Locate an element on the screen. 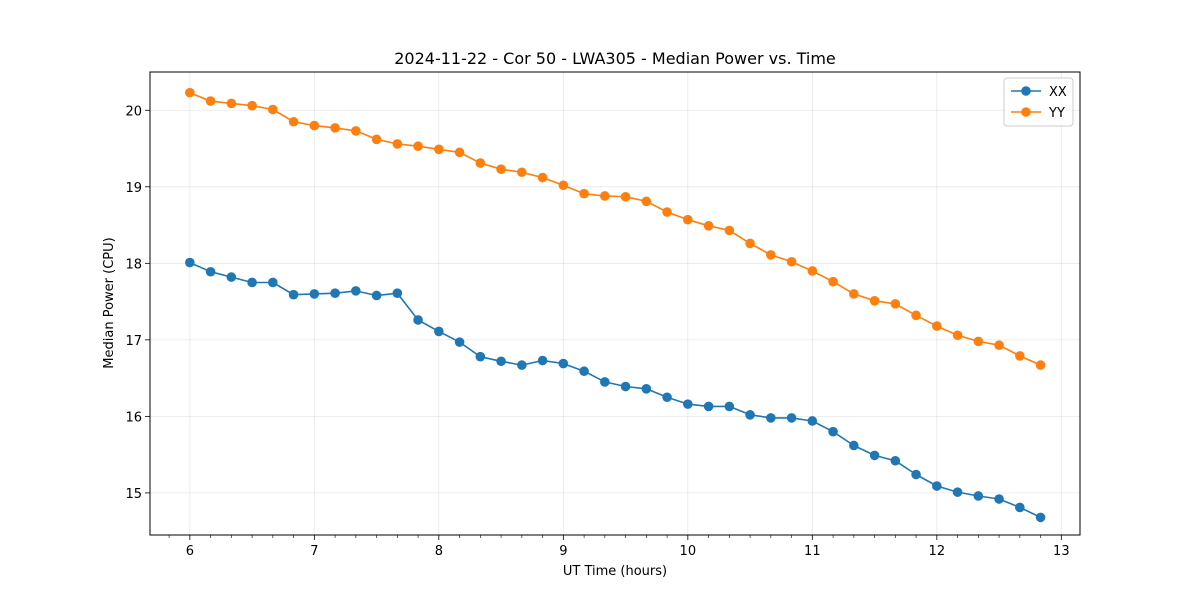 The width and height of the screenshot is (1200, 600). x-axis-label: UT Time (hours) is located at coordinates (615, 571).